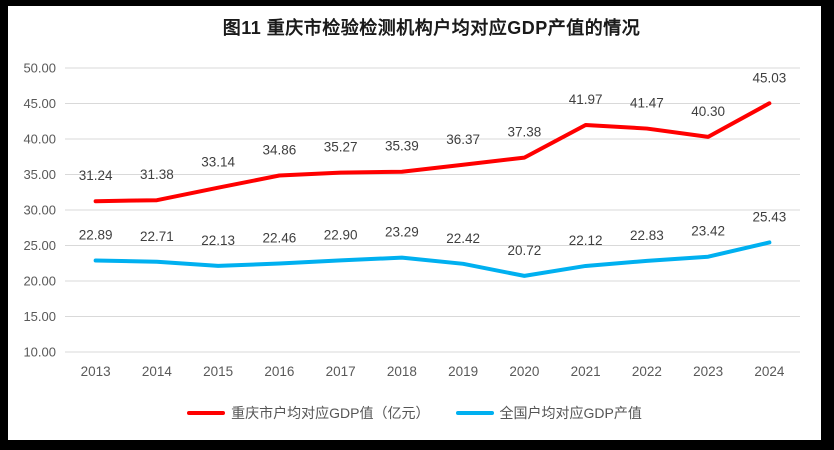 The width and height of the screenshot is (834, 450). What do you see at coordinates (402, 146) in the screenshot?
I see `data-label: 35.39` at bounding box center [402, 146].